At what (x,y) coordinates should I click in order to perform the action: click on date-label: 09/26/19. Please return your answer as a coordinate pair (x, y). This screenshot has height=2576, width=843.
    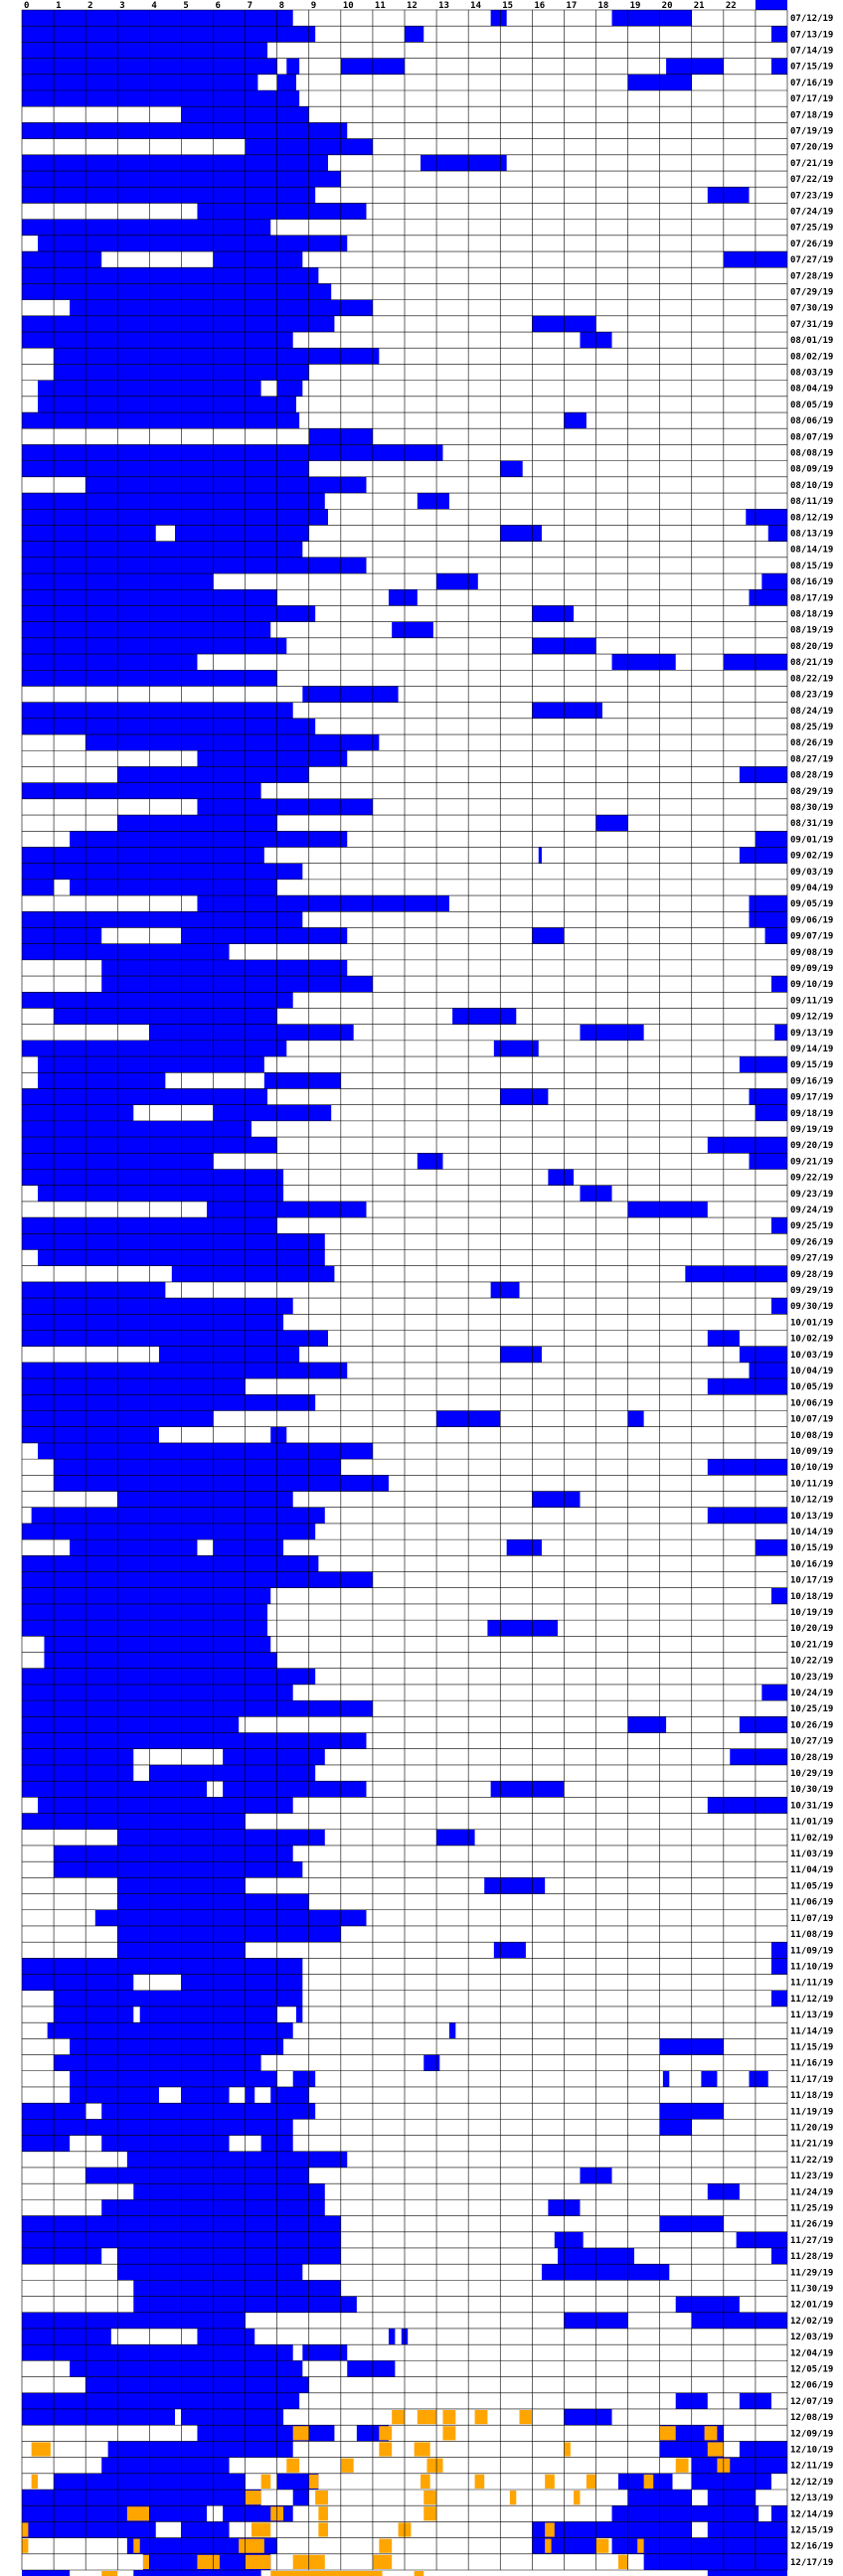
    Looking at the image, I should click on (811, 1242).